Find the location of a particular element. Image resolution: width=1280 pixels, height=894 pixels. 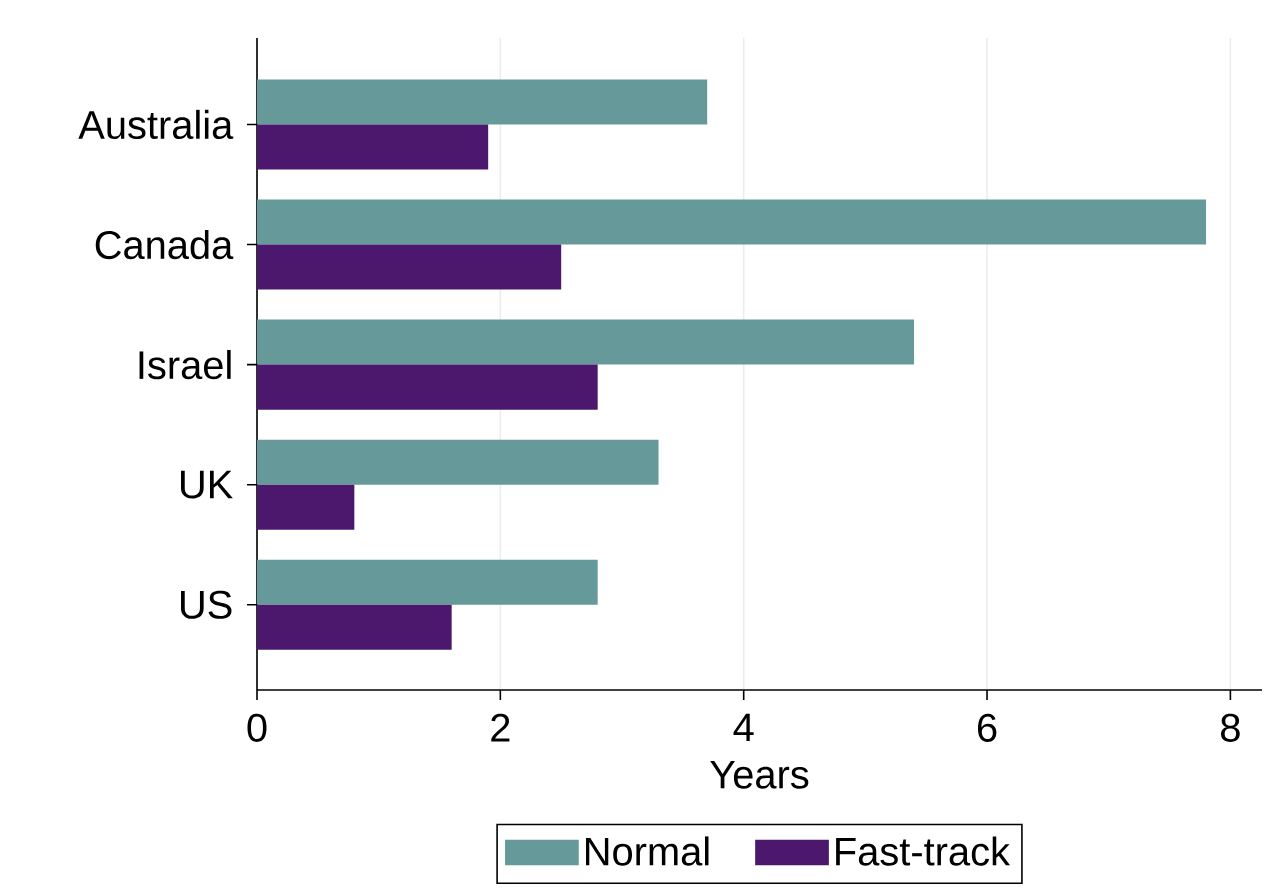

x-tick-label: 2 is located at coordinates (500, 727).